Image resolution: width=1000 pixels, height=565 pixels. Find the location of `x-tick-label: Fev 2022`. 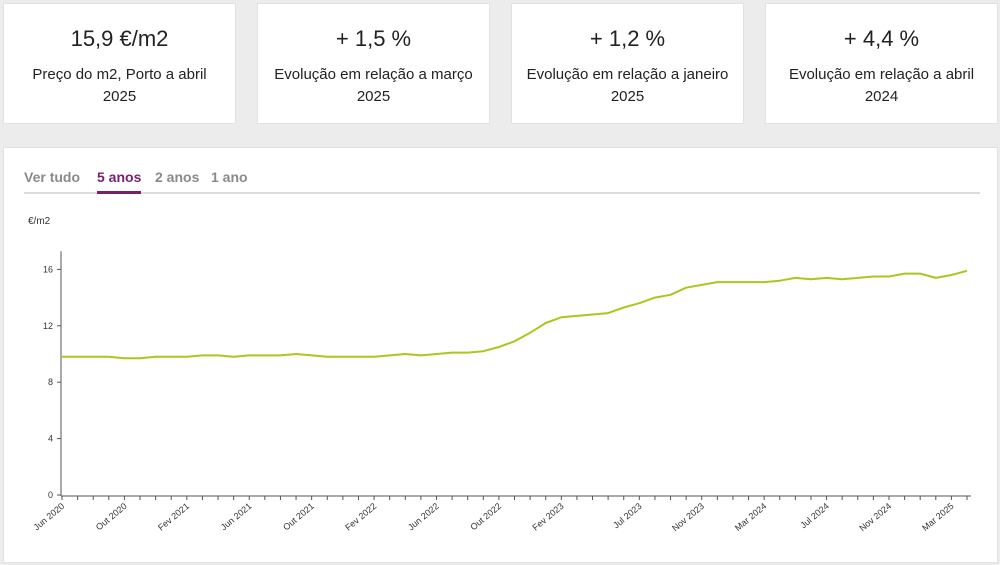

x-tick-label: Fev 2022 is located at coordinates (360, 517).